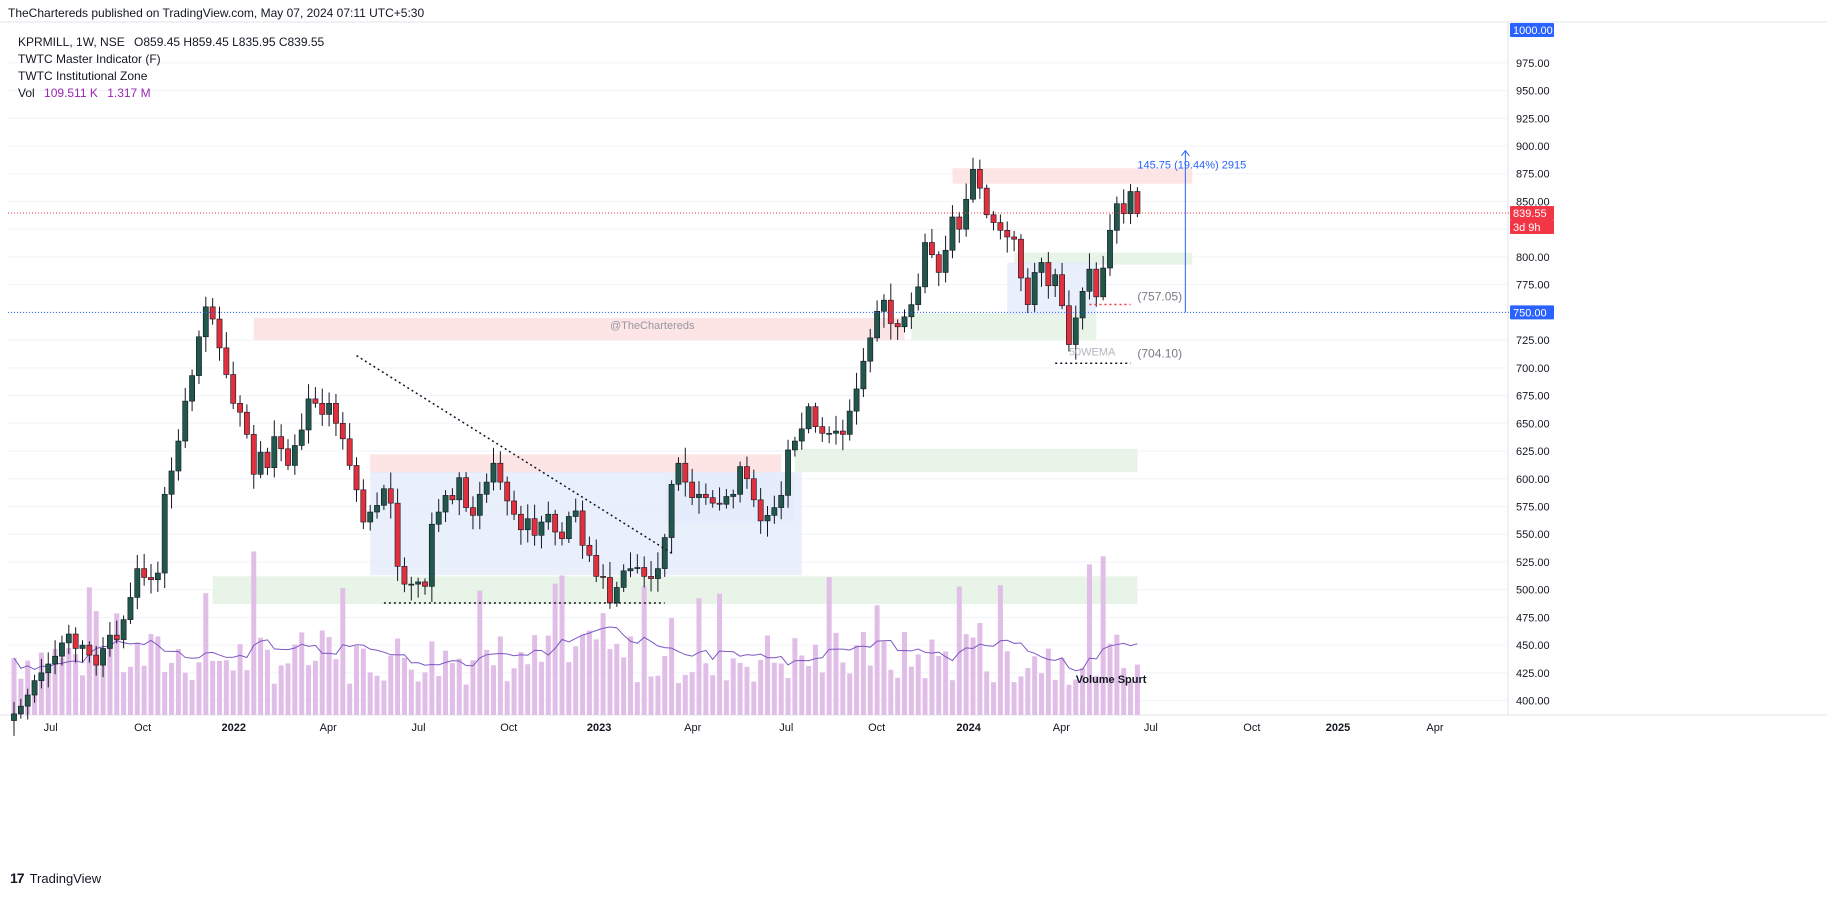 The image size is (1827, 901). What do you see at coordinates (652, 326) in the screenshot?
I see `watermark: @TheChartereds` at bounding box center [652, 326].